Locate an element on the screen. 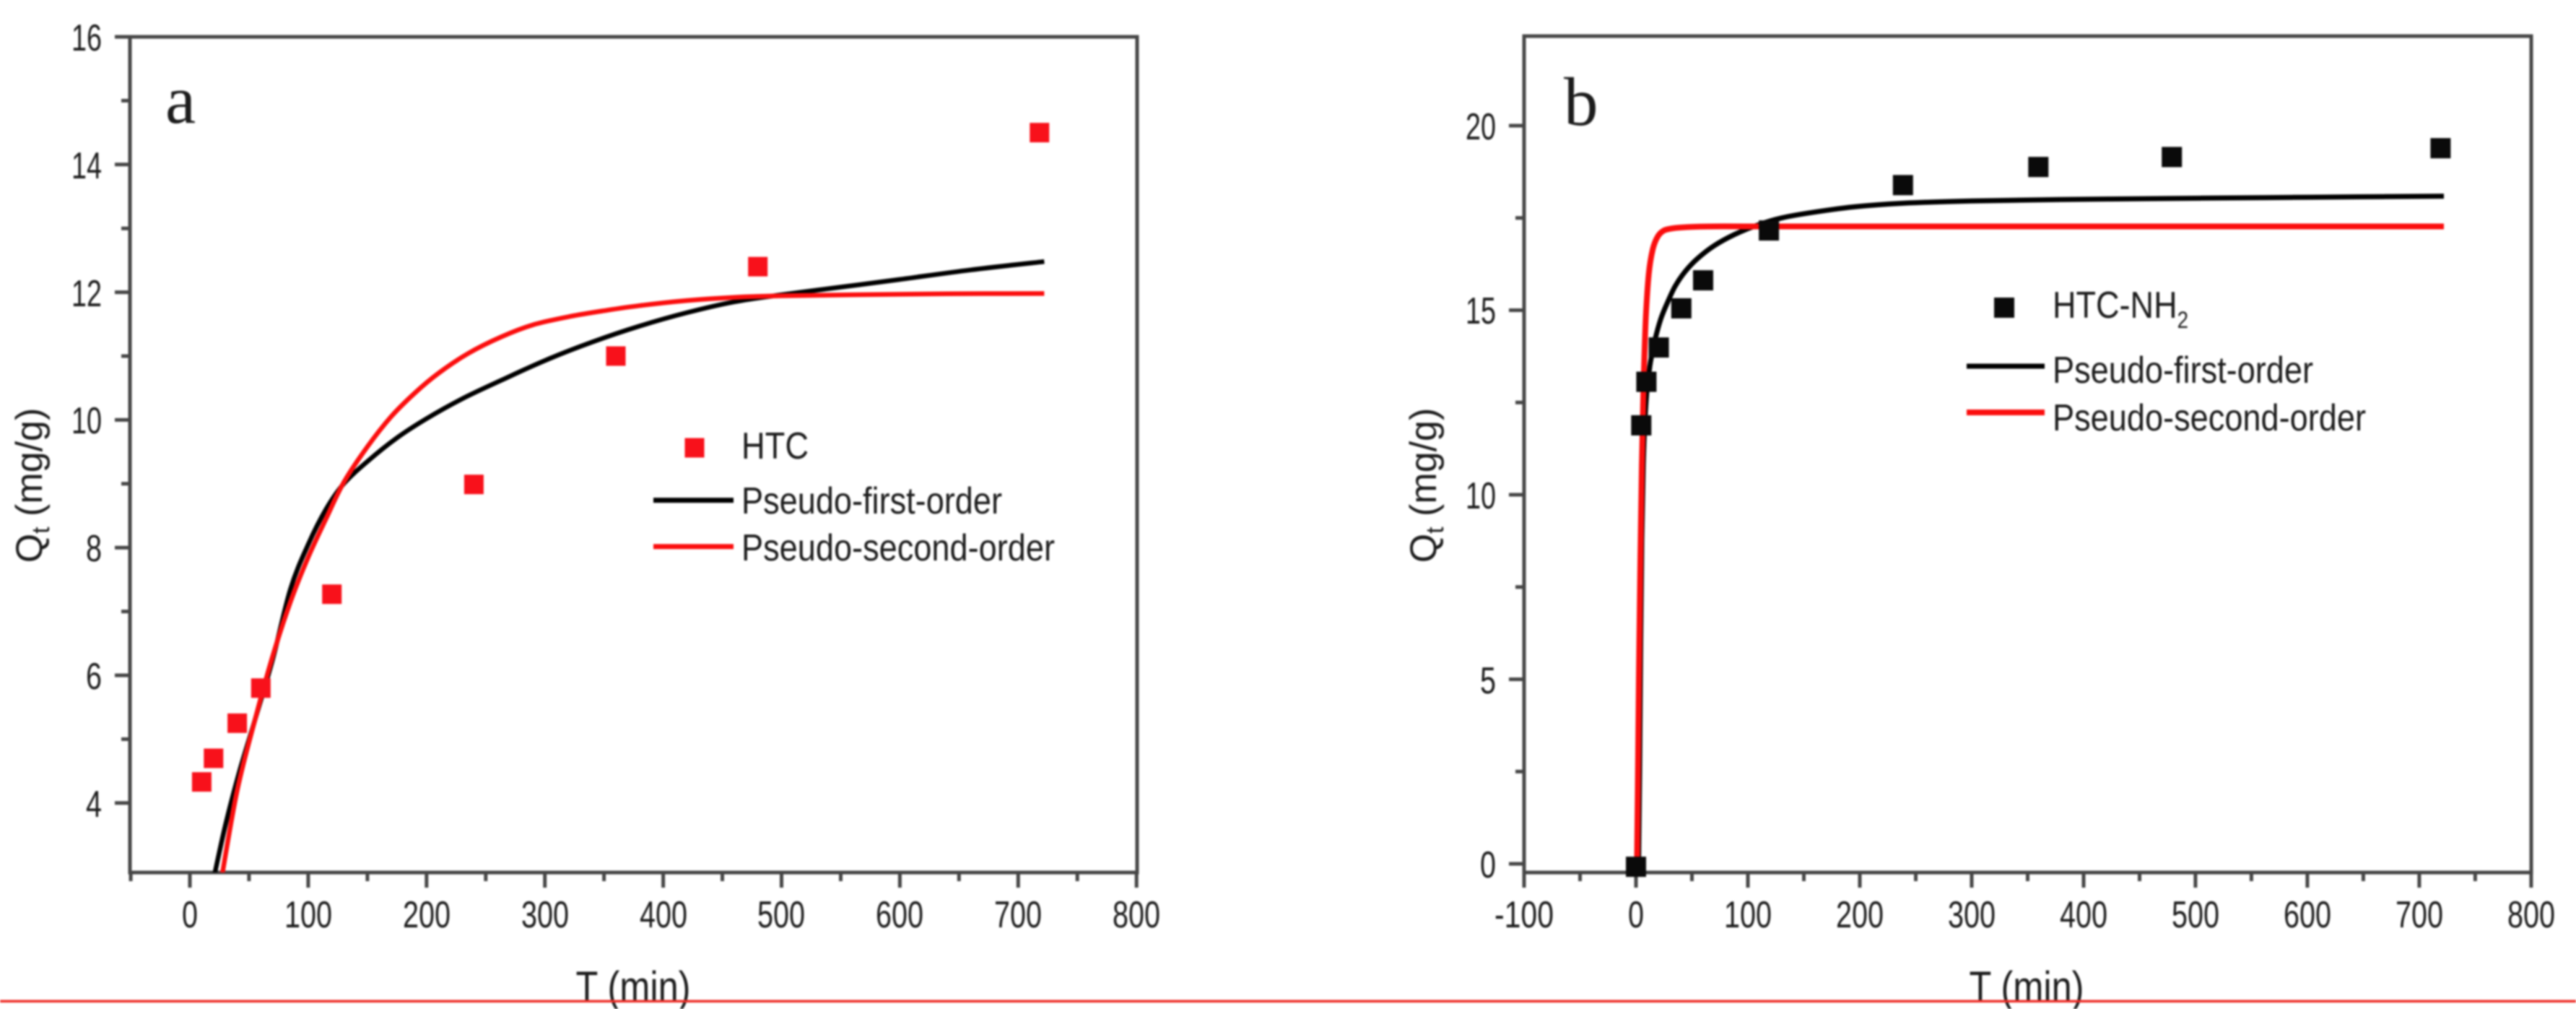 This screenshot has height=1009, width=2576. svg-text: a is located at coordinates (180, 99).